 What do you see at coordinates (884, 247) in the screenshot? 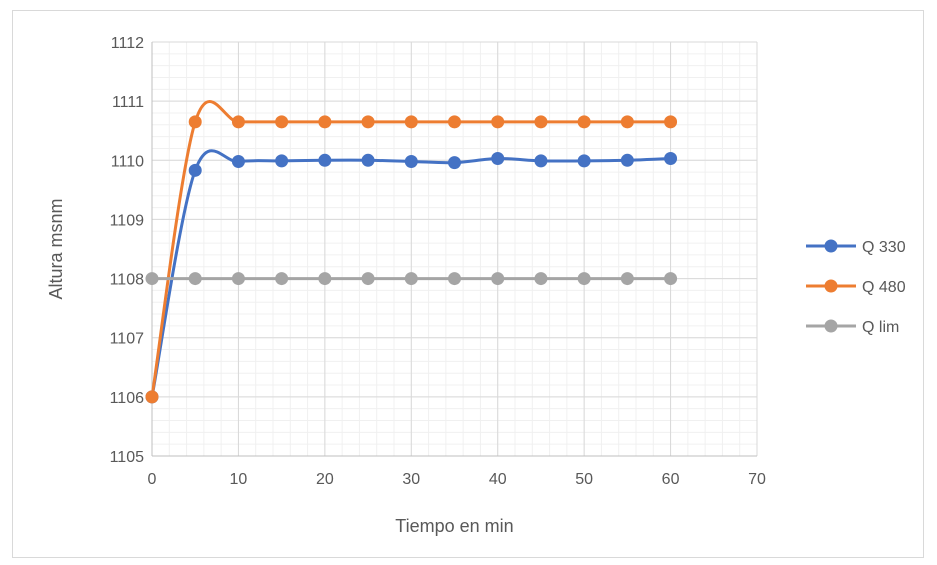
I see `legend-label: Q 330` at bounding box center [884, 247].